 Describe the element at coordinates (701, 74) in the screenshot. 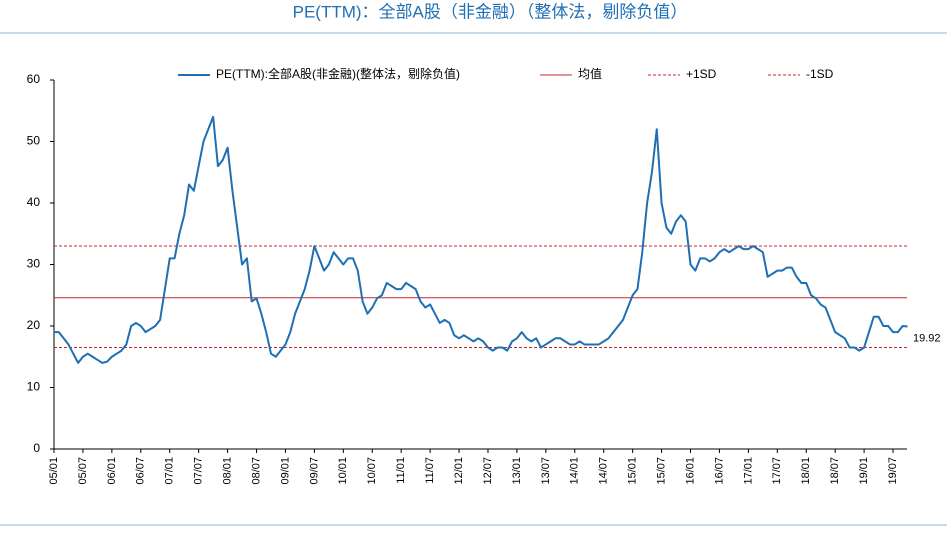

I see `legend-label: +1SD` at that location.